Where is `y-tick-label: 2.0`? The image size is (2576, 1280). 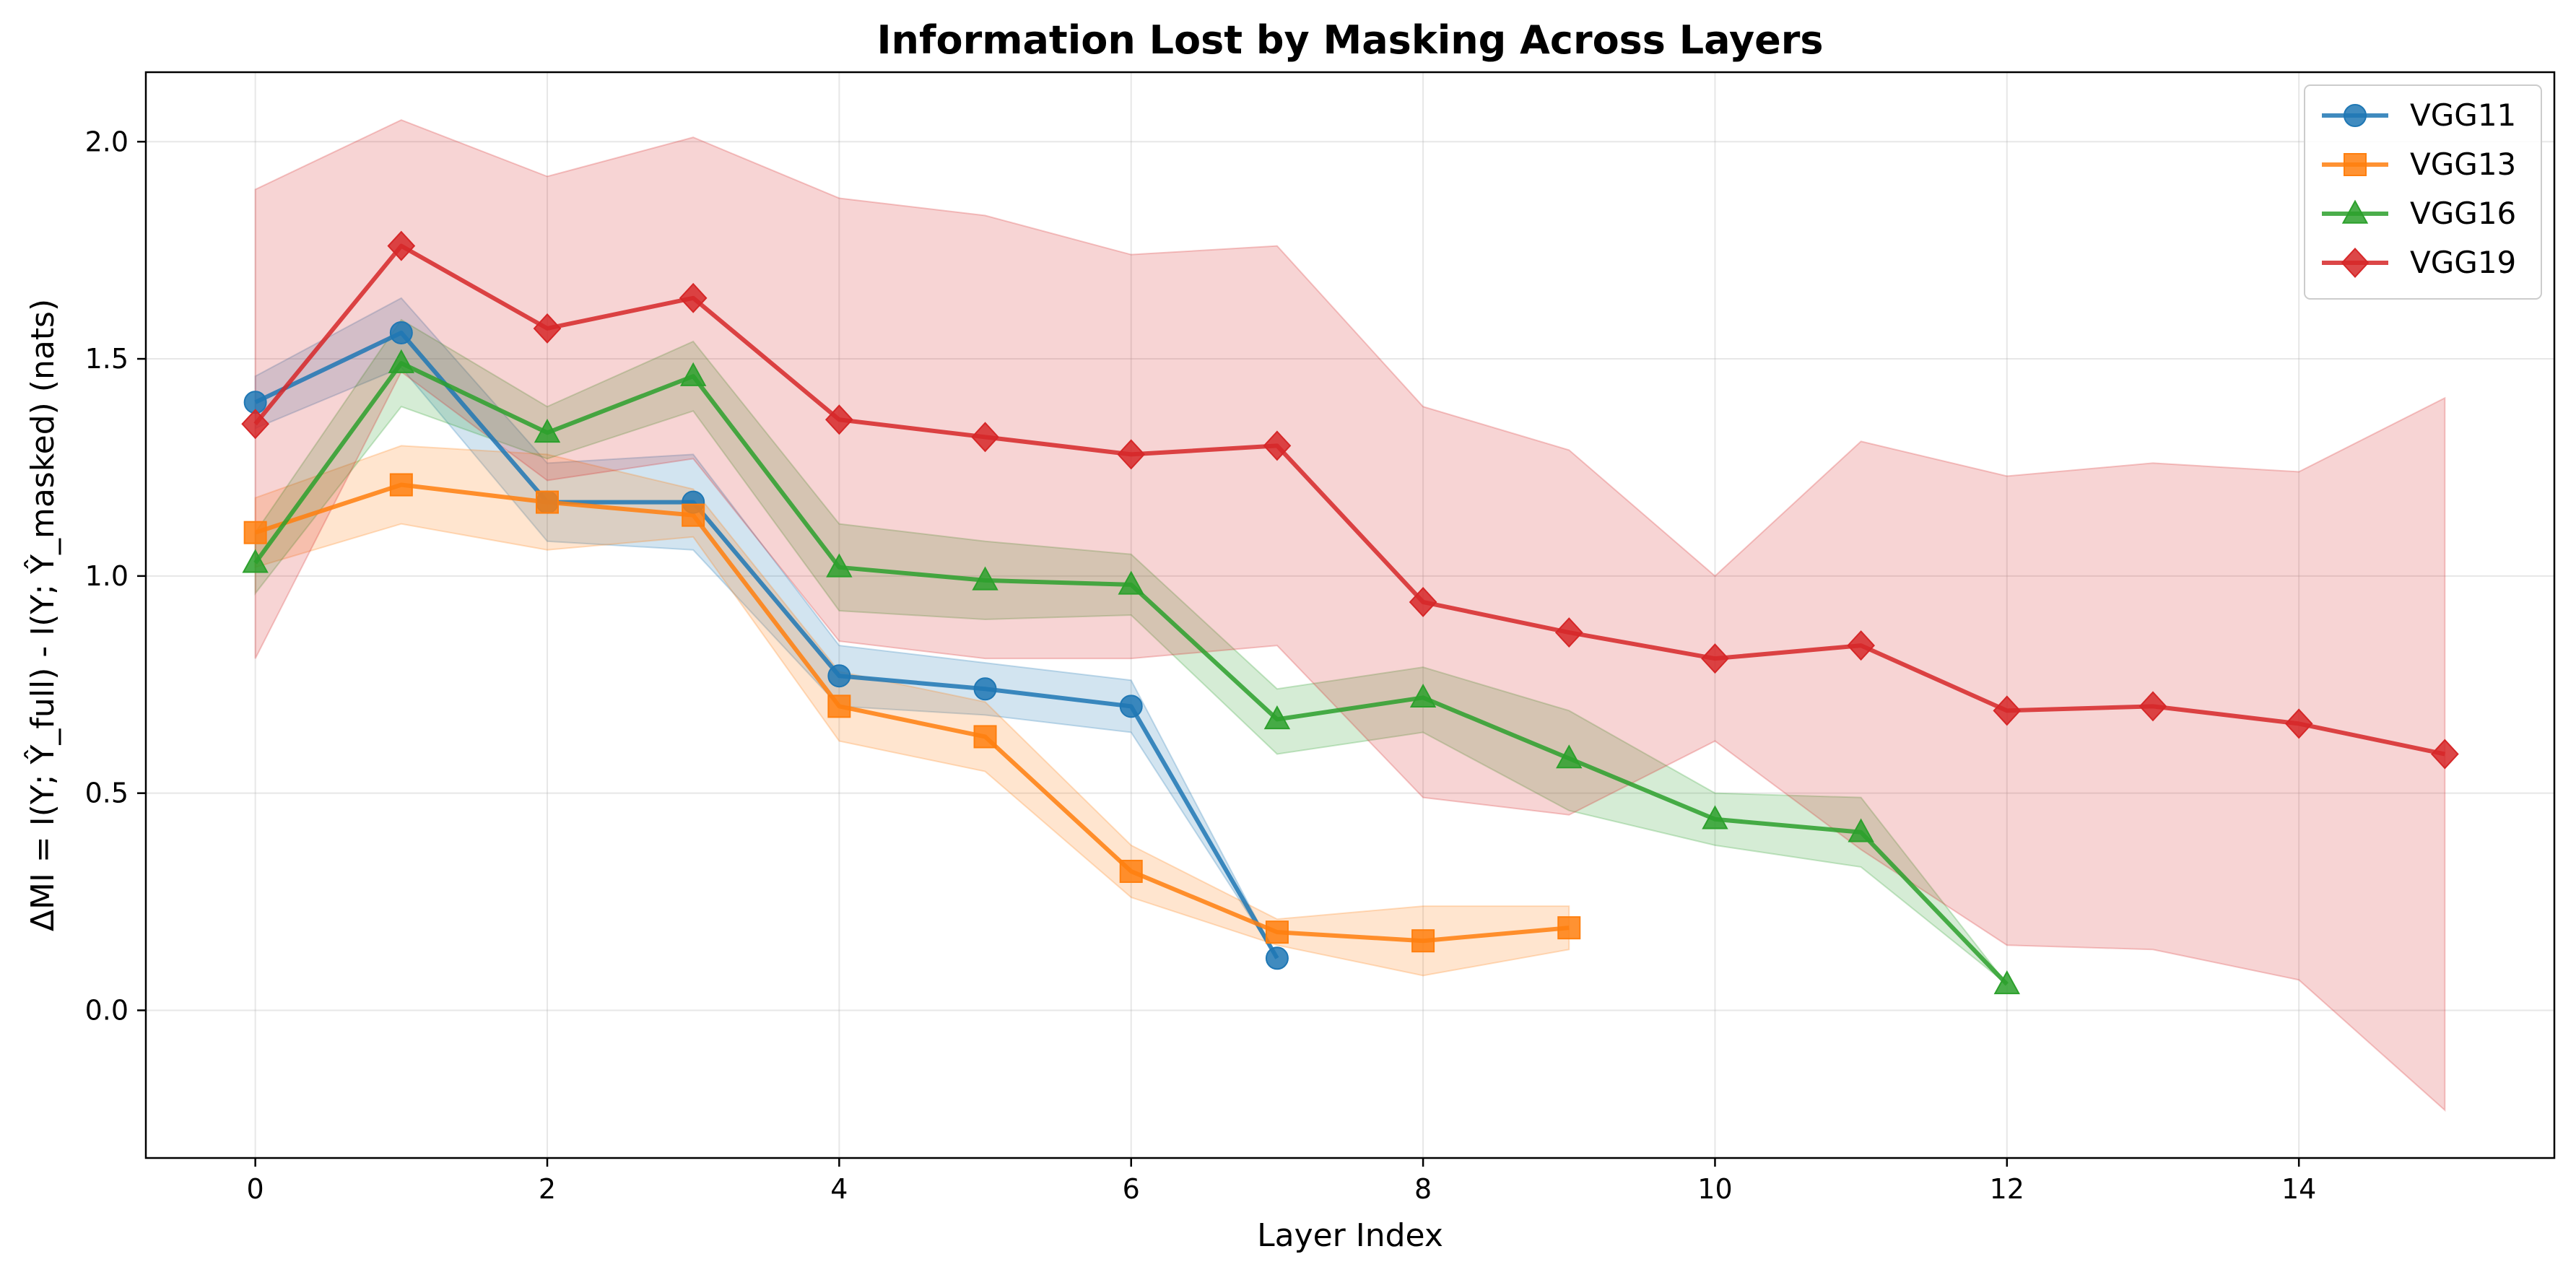
y-tick-label: 2.0 is located at coordinates (107, 141).